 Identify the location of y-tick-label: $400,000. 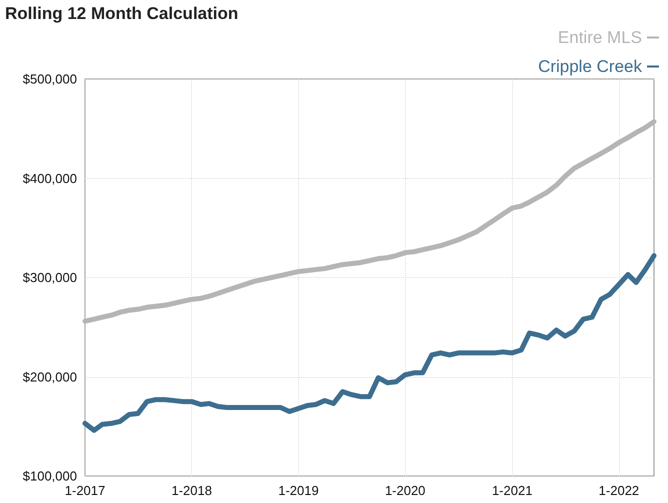
(49, 178).